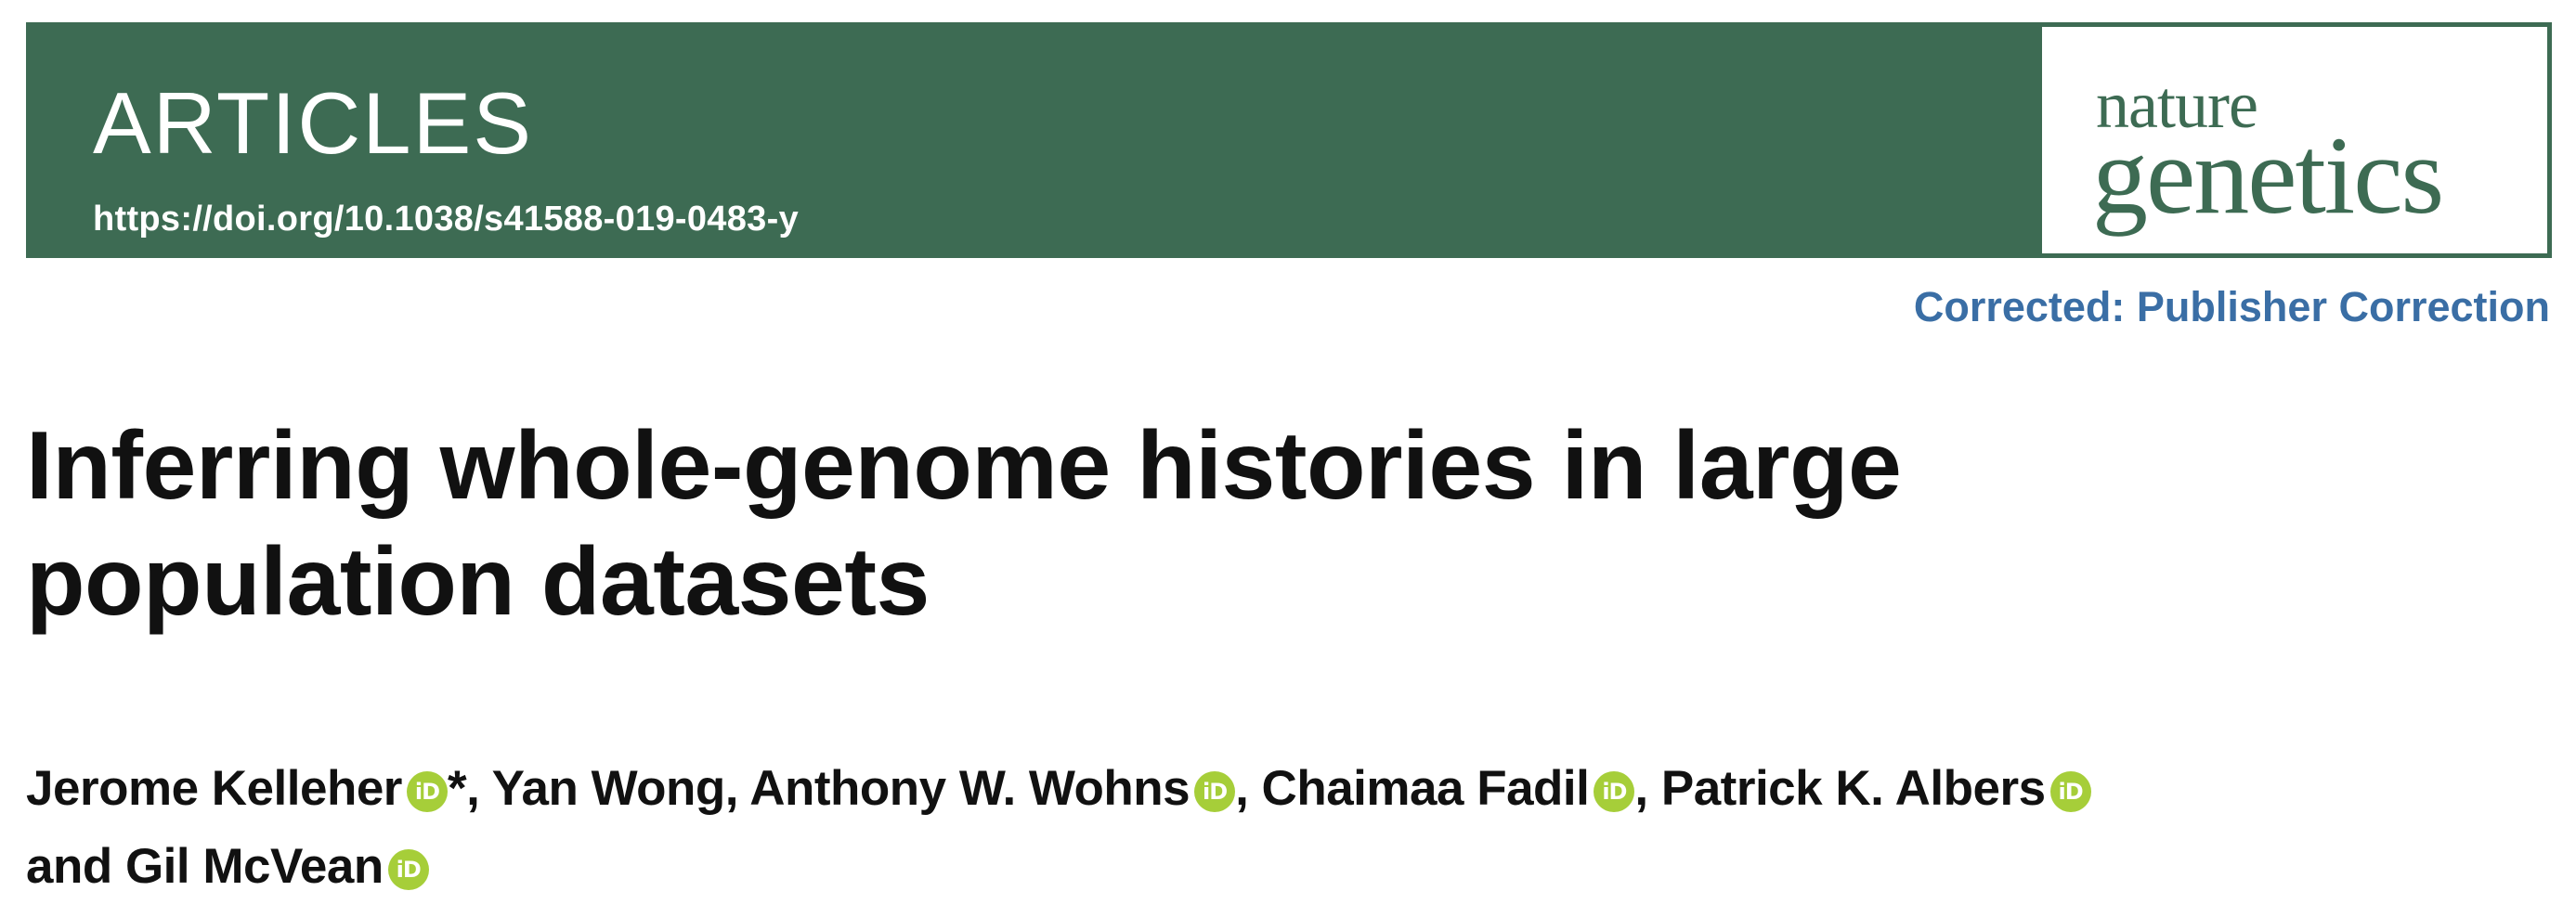 The height and width of the screenshot is (917, 2576). I want to click on author-conjunction: and, so click(75, 866).